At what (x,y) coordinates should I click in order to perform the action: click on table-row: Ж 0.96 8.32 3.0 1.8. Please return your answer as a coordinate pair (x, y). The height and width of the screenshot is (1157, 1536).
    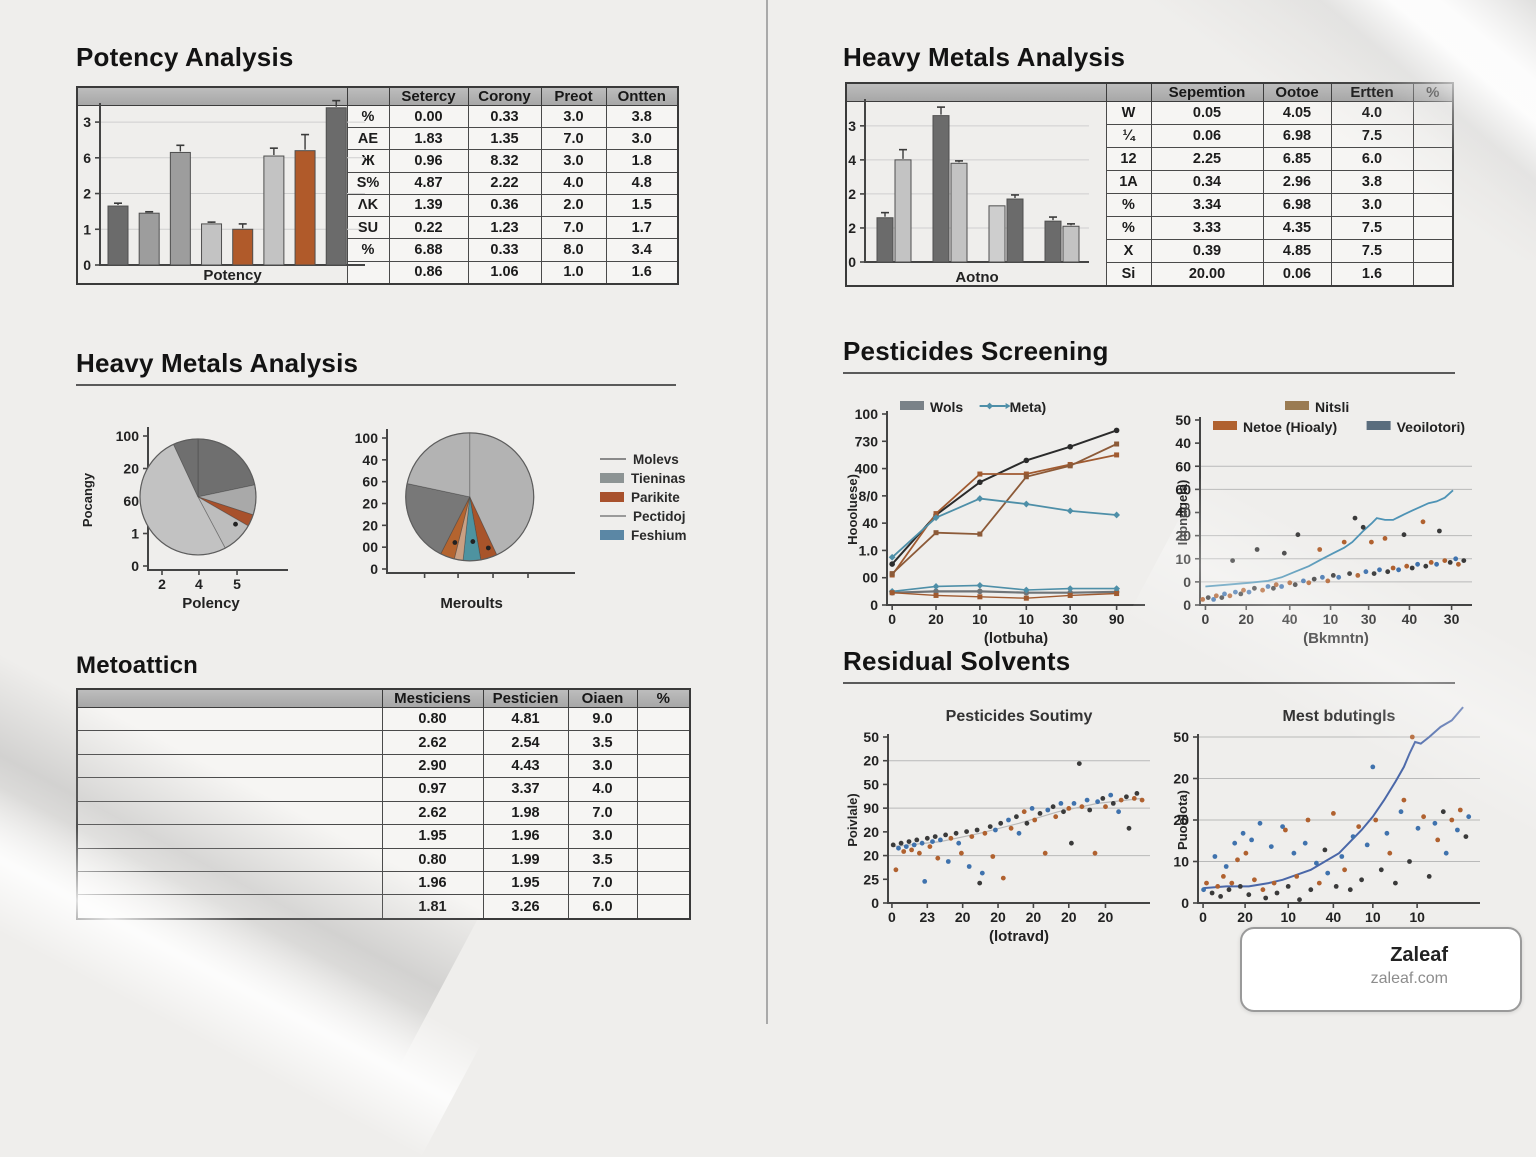
    Looking at the image, I should click on (378, 161).